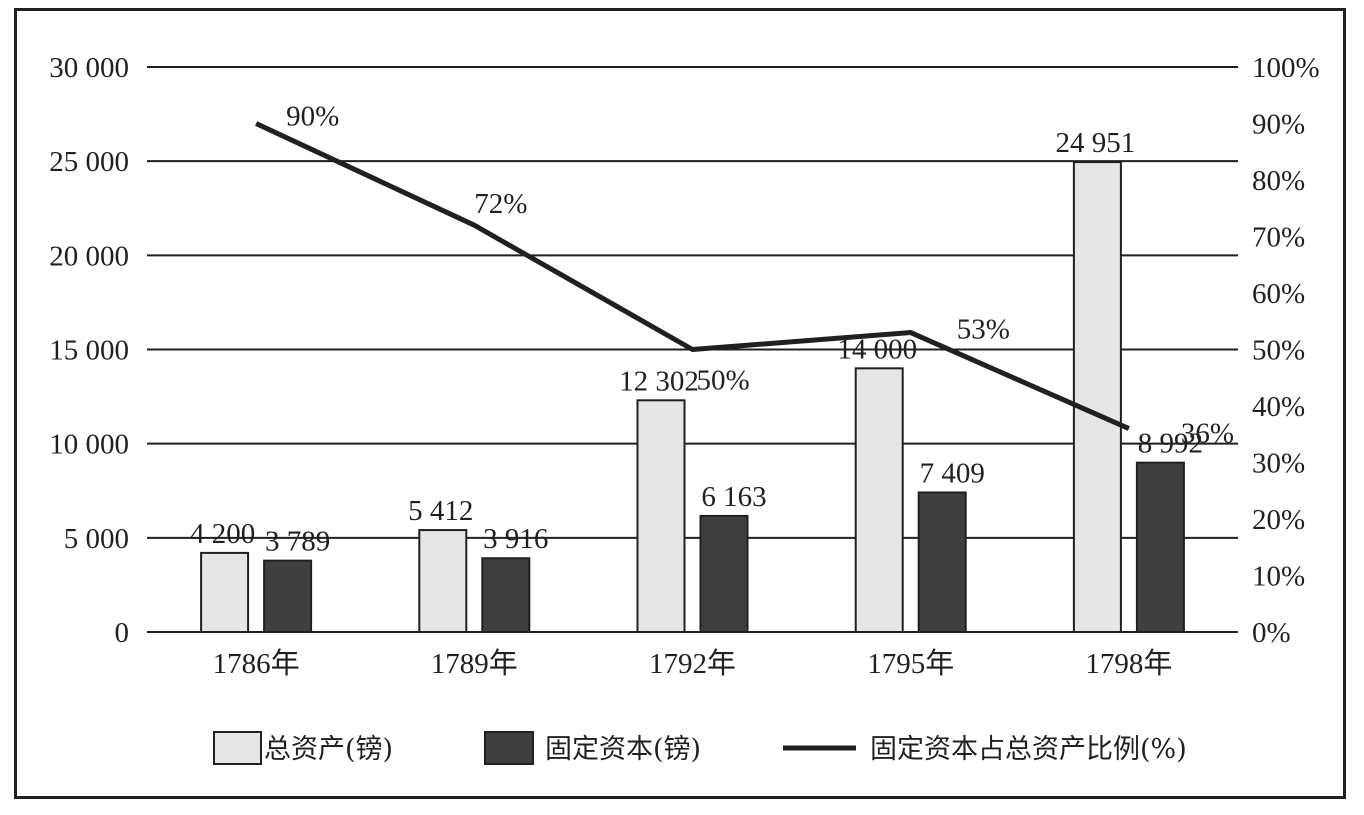 Image resolution: width=1364 pixels, height=815 pixels. What do you see at coordinates (723, 381) in the screenshot?
I see `ratio-value-label: 50%` at bounding box center [723, 381].